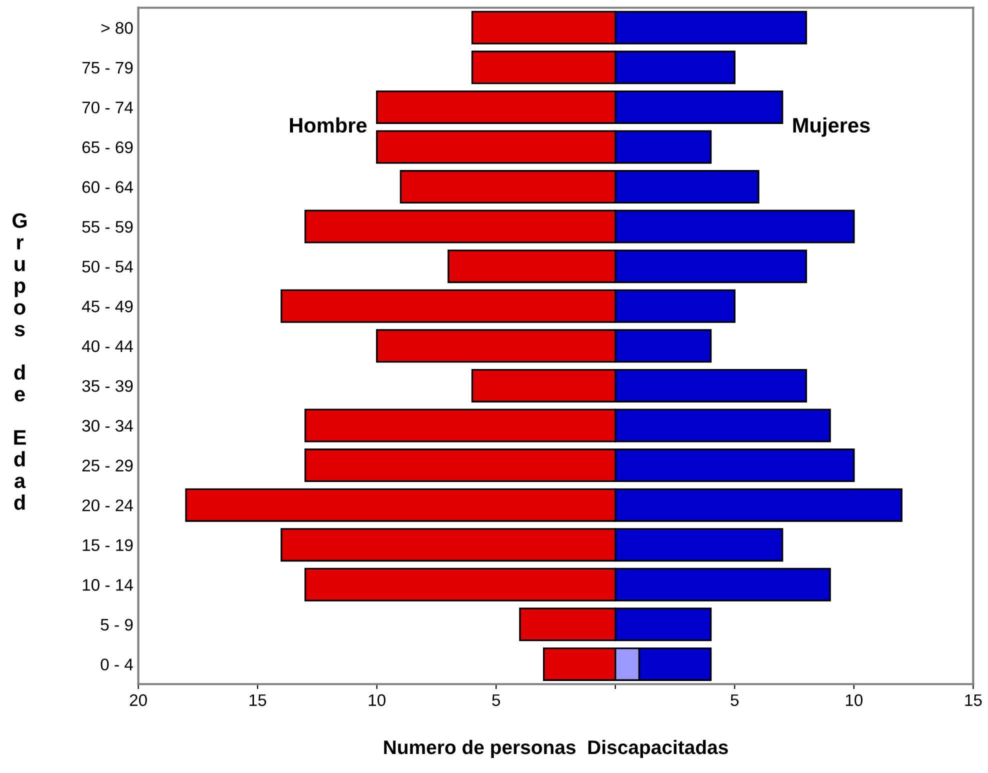 This screenshot has width=988, height=773. I want to click on y-tick-label: 15 - 19, so click(107, 545).